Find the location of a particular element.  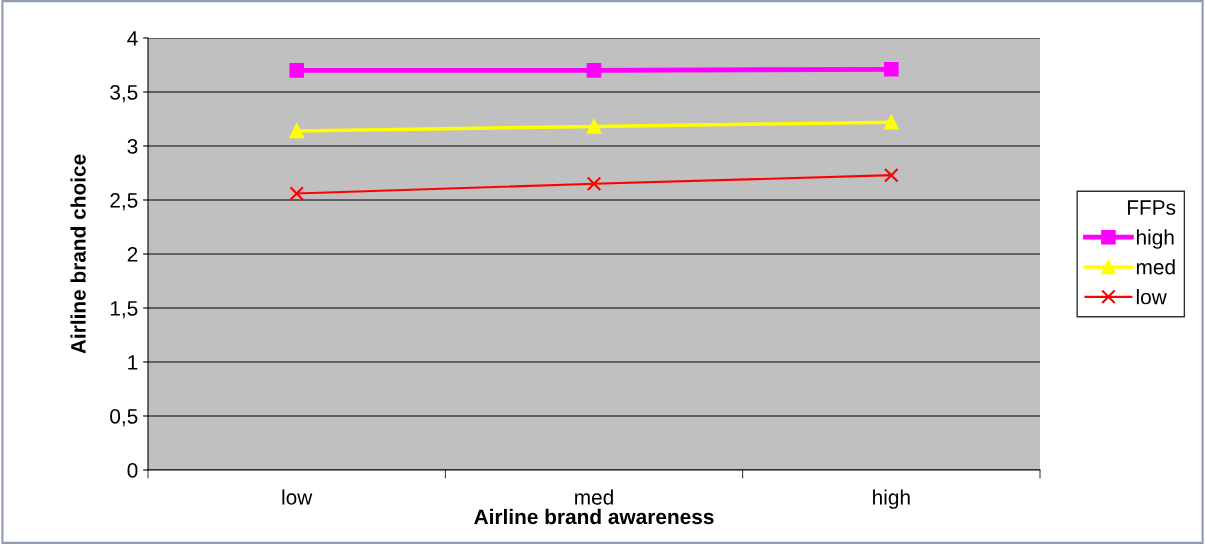

y-tick-label: 2,5 is located at coordinates (124, 202).